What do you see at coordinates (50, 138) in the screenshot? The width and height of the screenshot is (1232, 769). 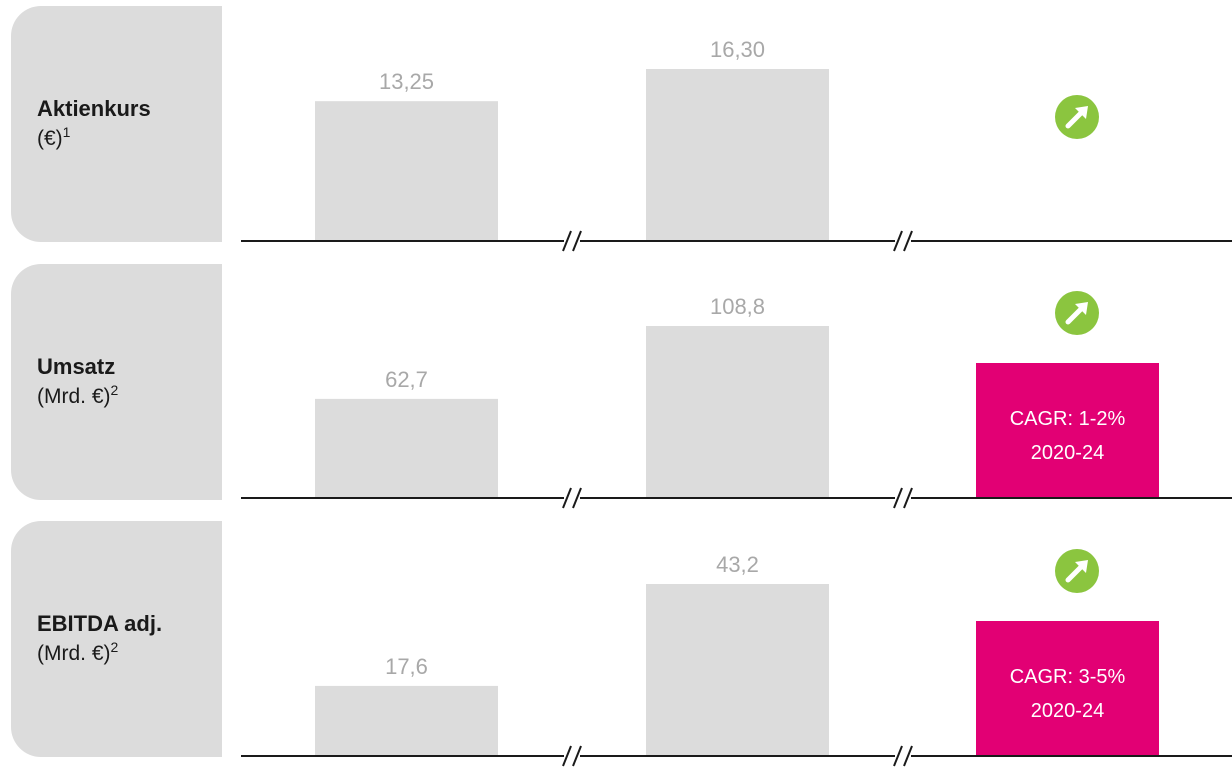 I see `metric-unit-text: (€)` at bounding box center [50, 138].